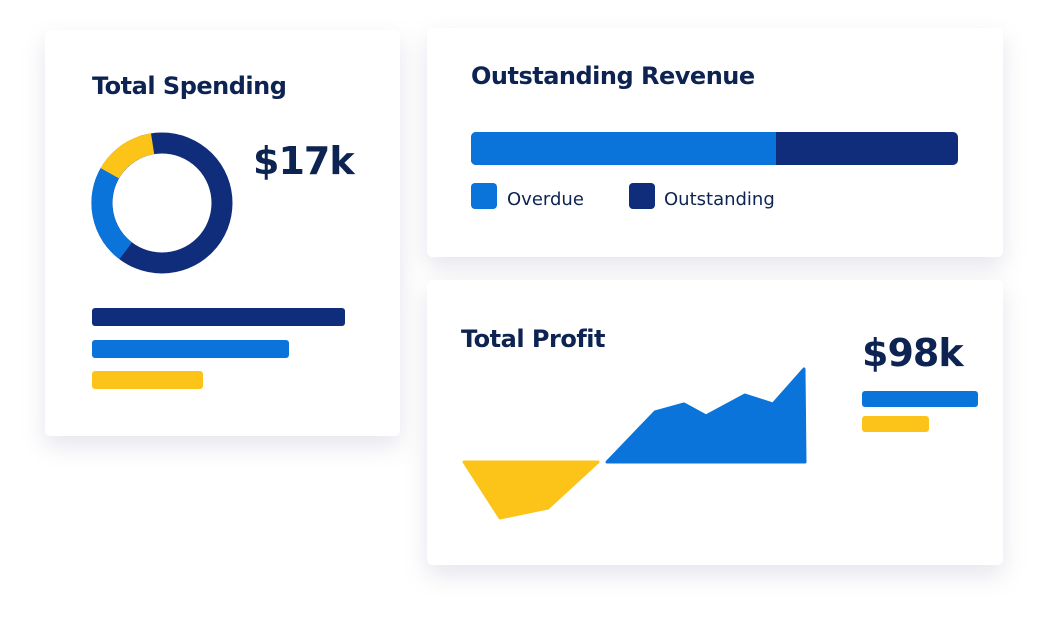  What do you see at coordinates (189, 86) in the screenshot?
I see `card-title: Total Spending` at bounding box center [189, 86].